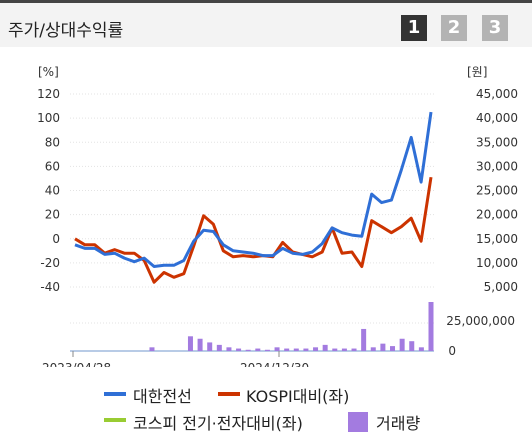  Describe the element at coordinates (497, 215) in the screenshot. I see `right-tick-label: 20,000` at that location.